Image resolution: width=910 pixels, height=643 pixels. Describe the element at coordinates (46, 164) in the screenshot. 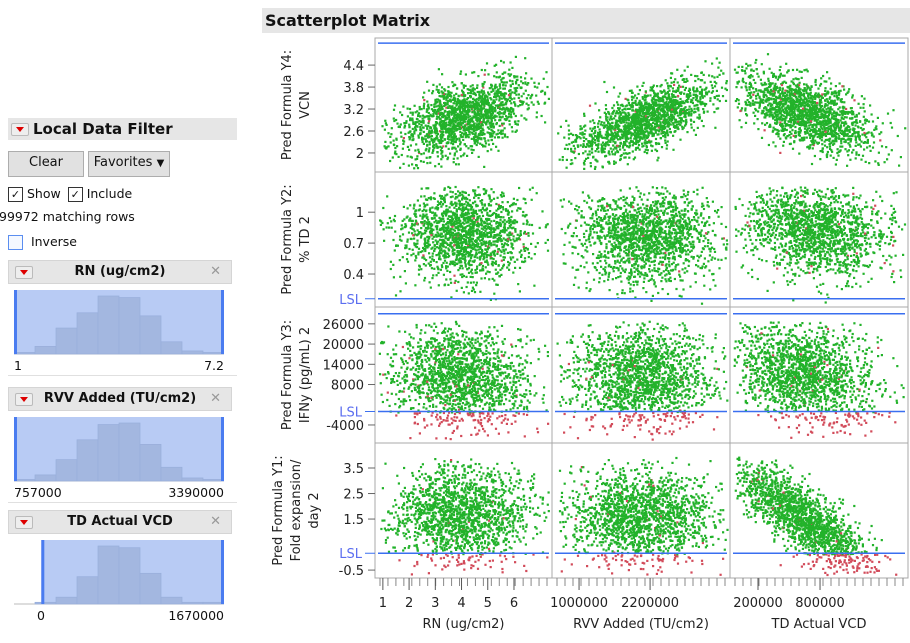

I see `clear-button: Clear` at that location.